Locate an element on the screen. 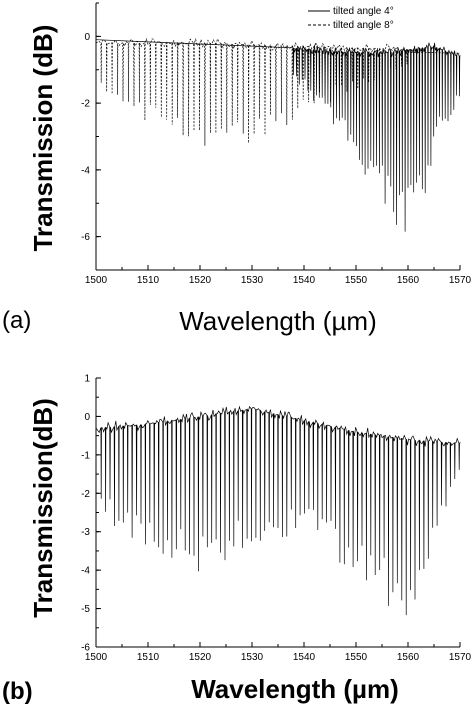 The width and height of the screenshot is (474, 705). panel-b-label: (b) is located at coordinates (17, 691).